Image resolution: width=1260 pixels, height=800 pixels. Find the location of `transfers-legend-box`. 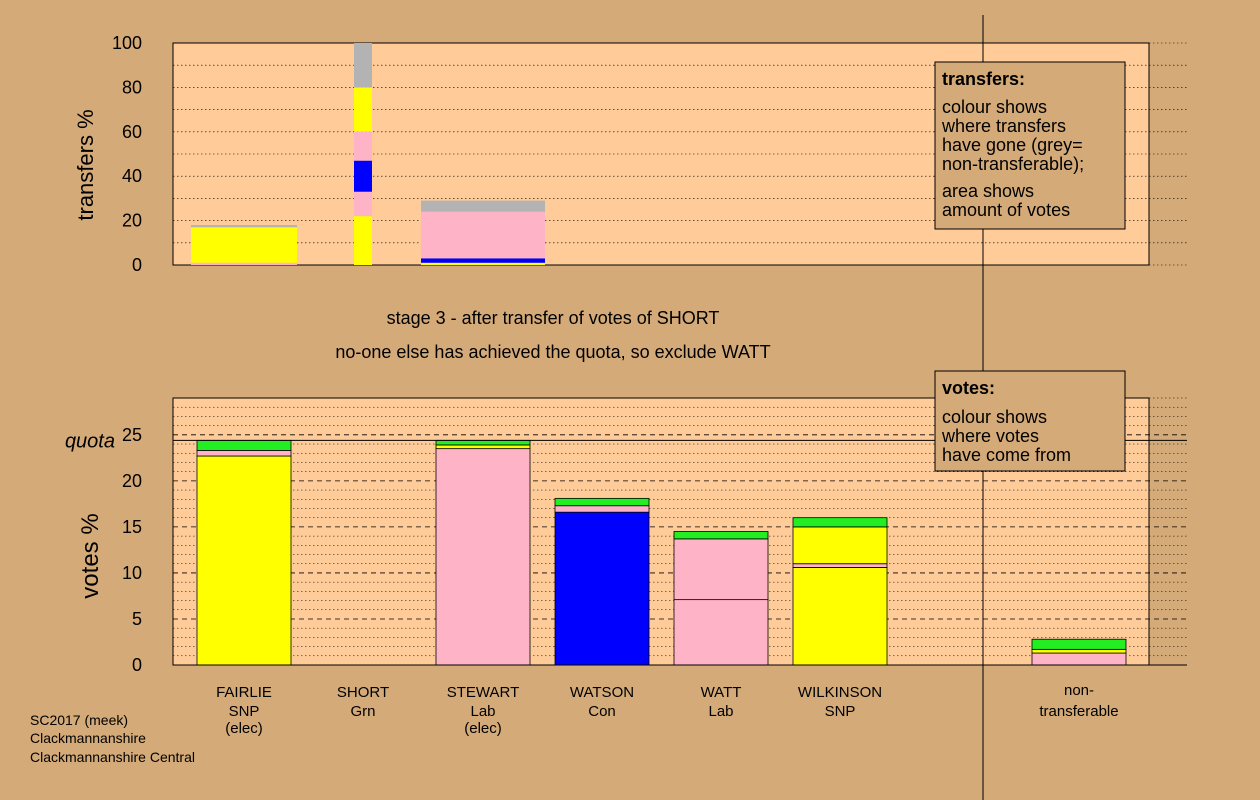

transfers-legend-box is located at coordinates (1030, 145).